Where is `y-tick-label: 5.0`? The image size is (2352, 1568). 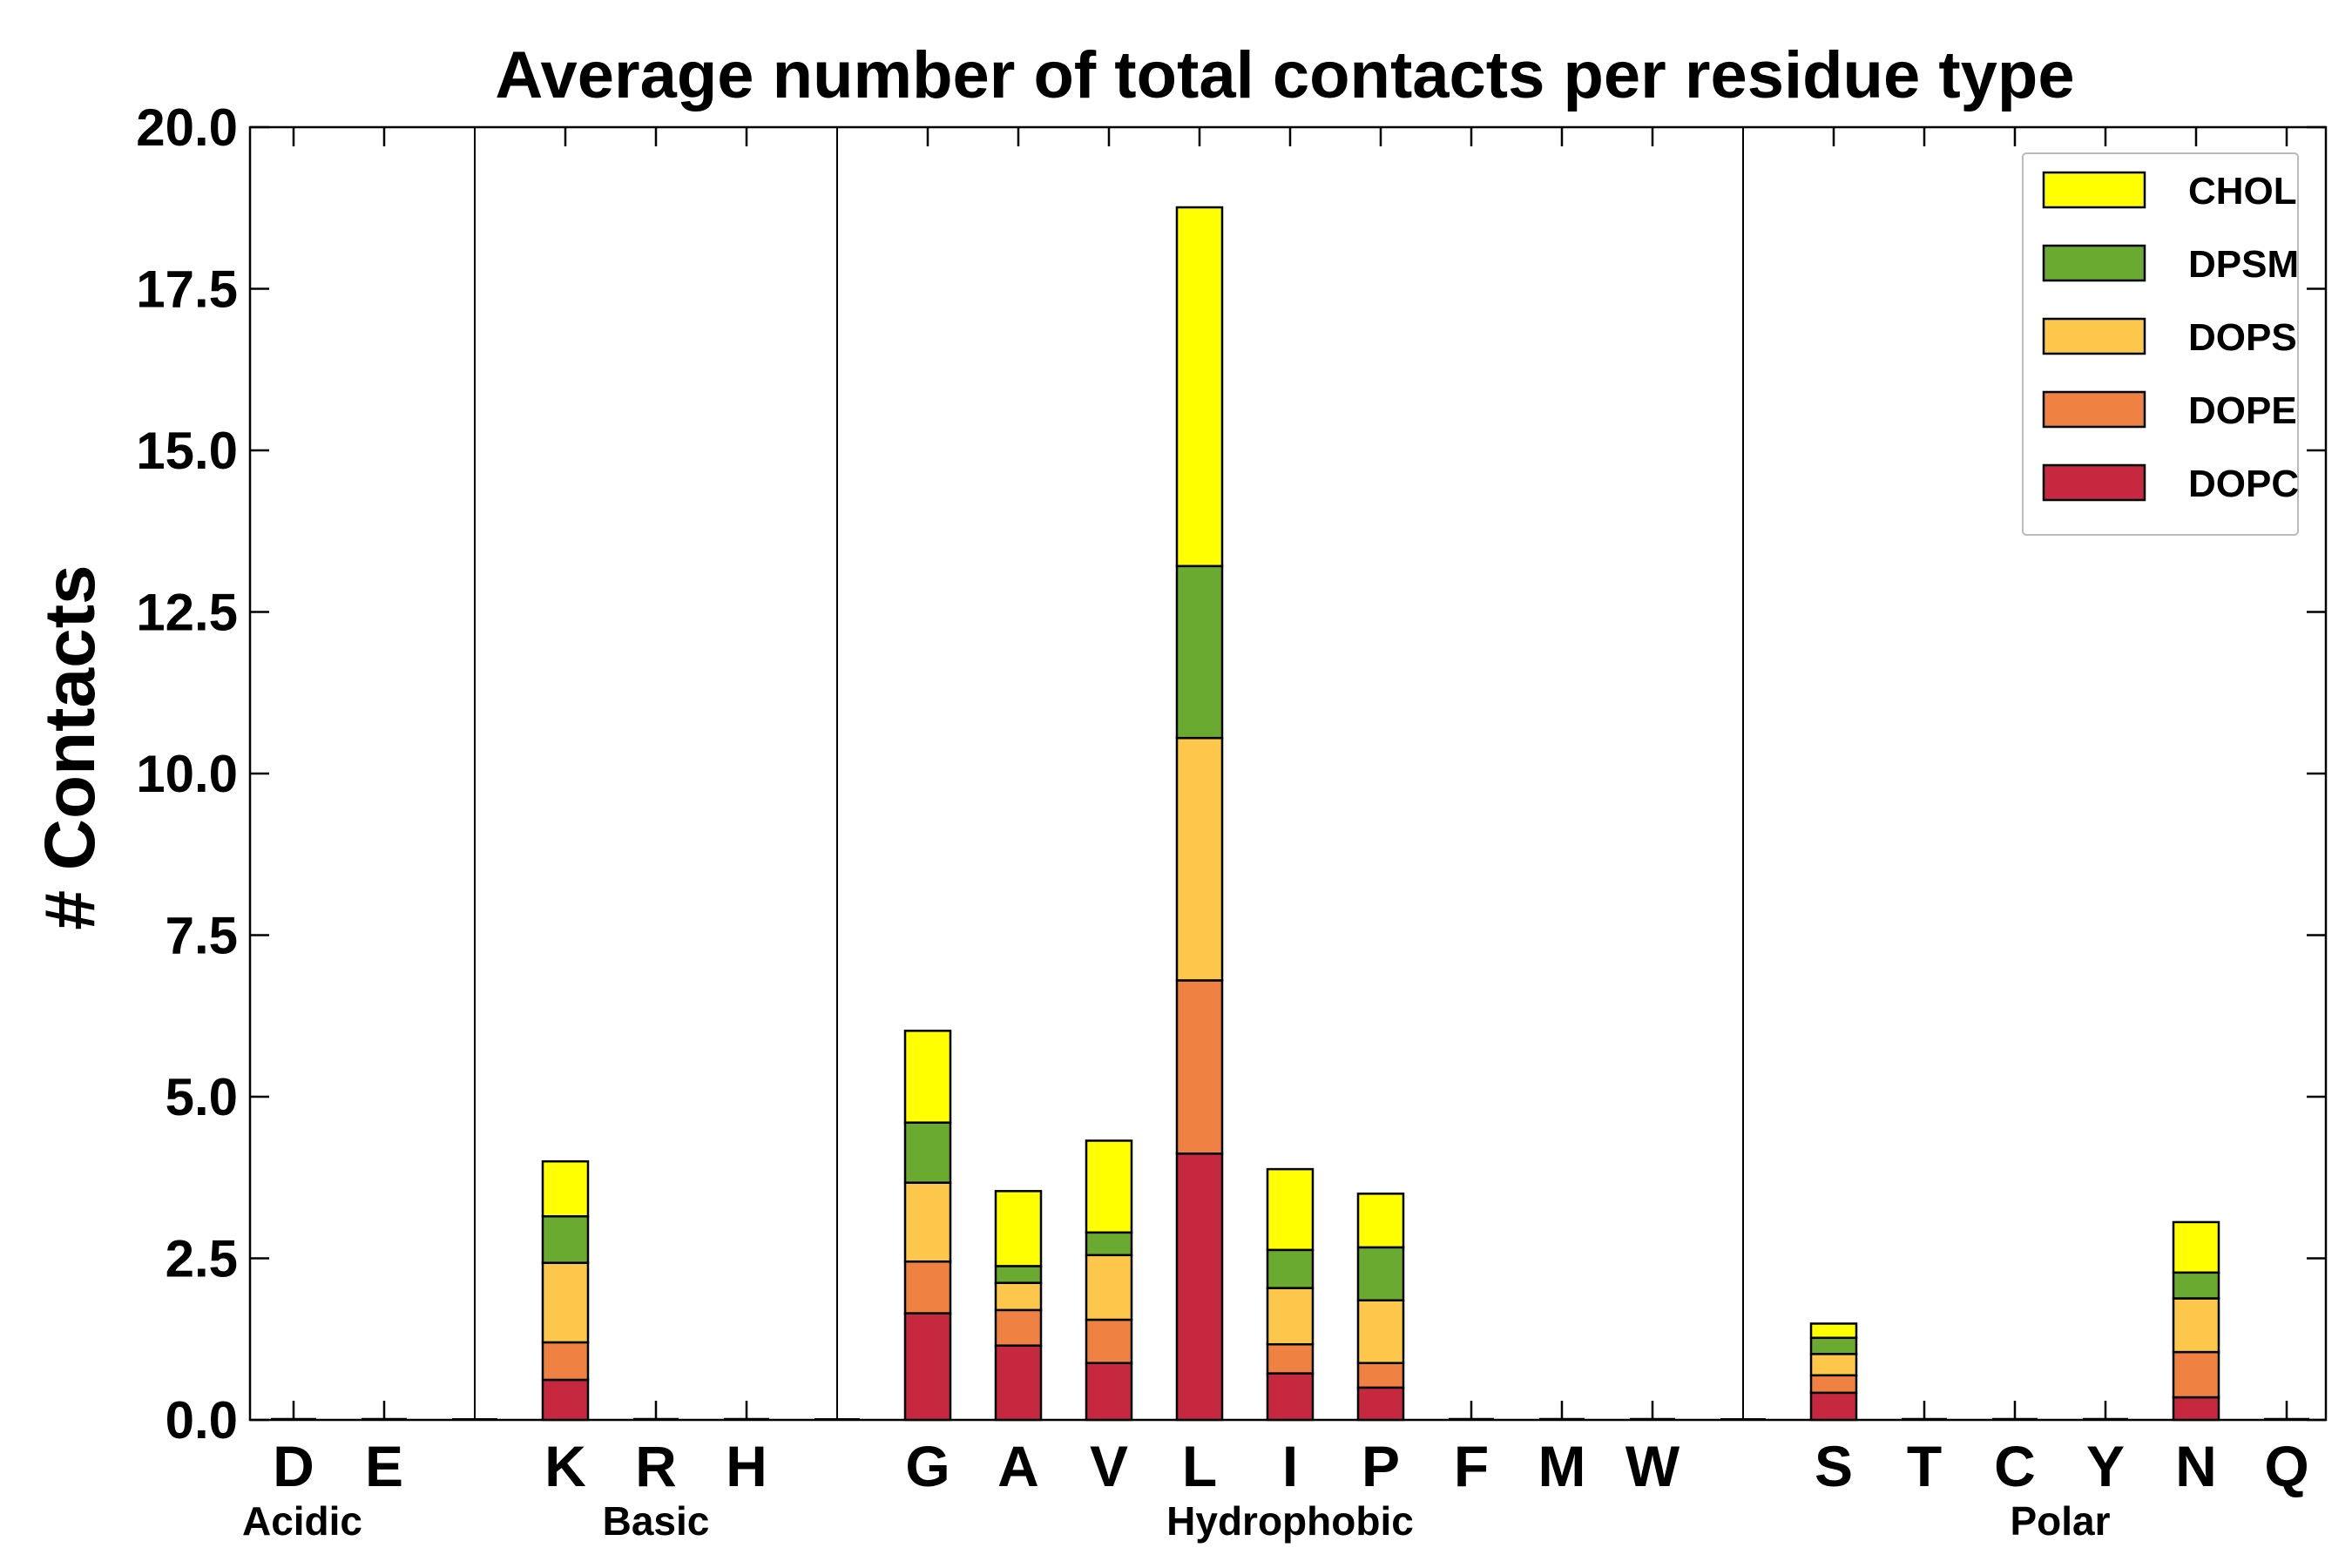
y-tick-label: 5.0 is located at coordinates (202, 1097).